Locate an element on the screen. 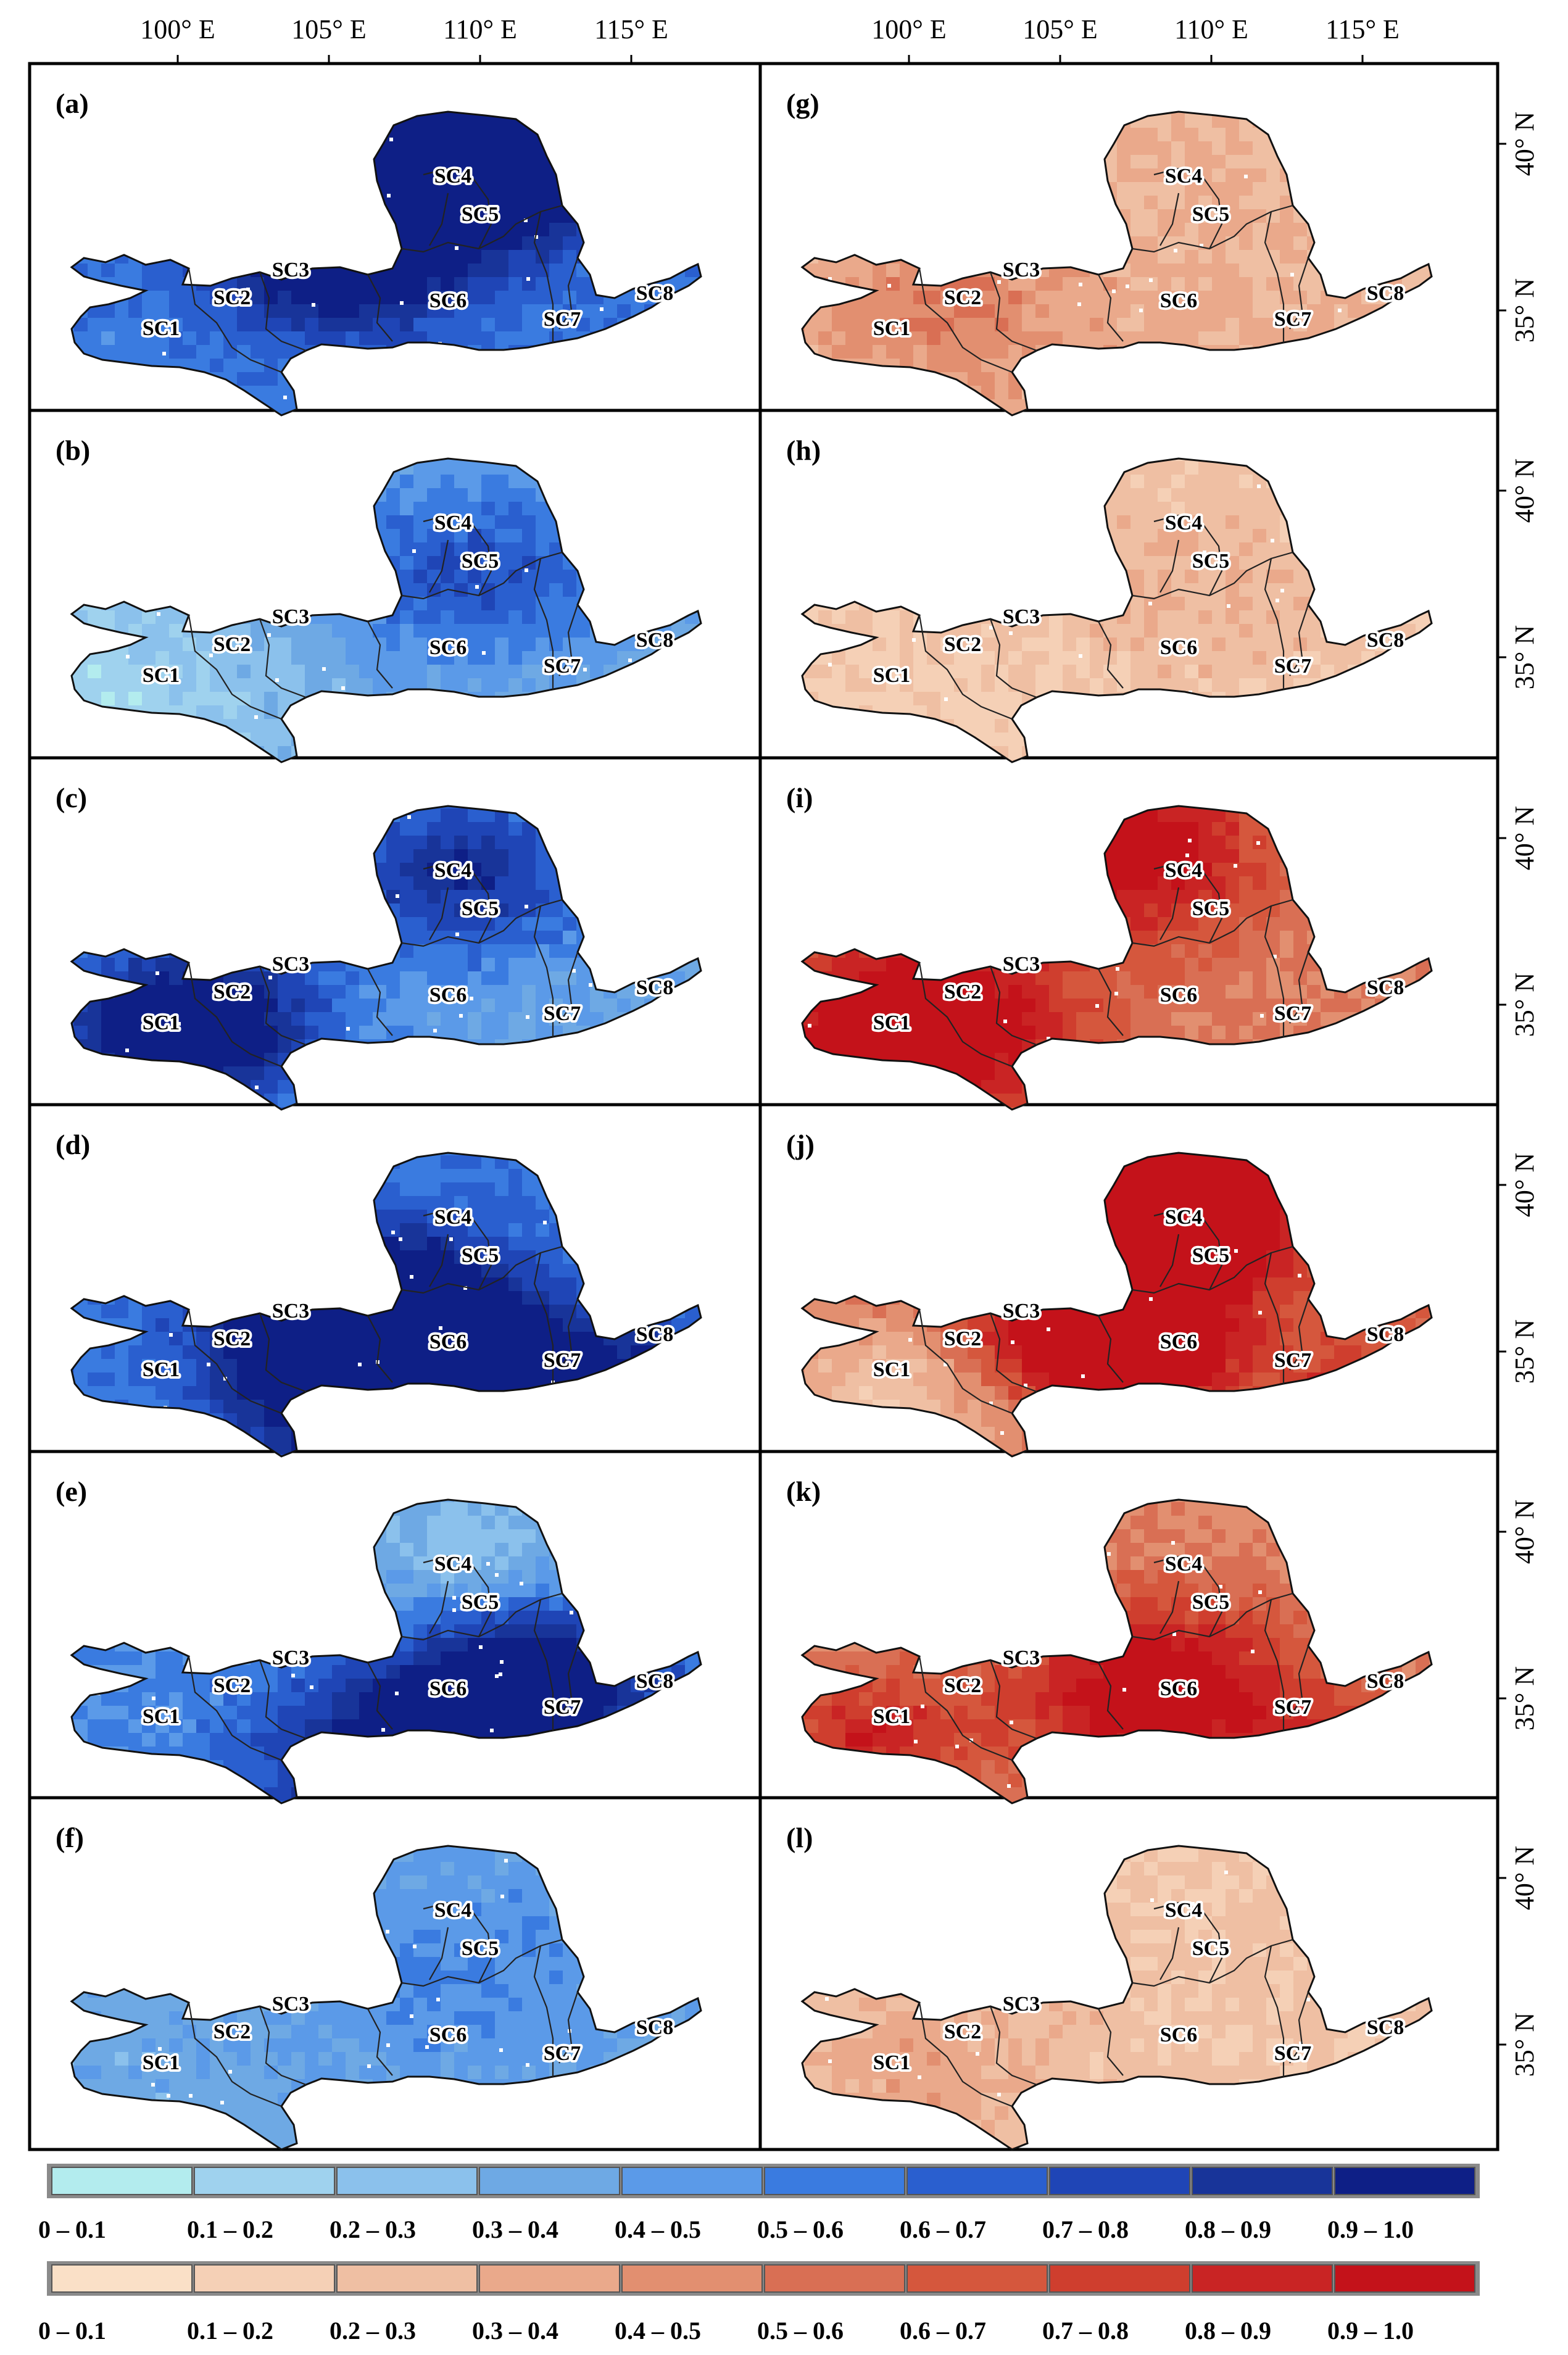 The width and height of the screenshot is (1568, 2355). panel-label: (l) is located at coordinates (799, 1837).